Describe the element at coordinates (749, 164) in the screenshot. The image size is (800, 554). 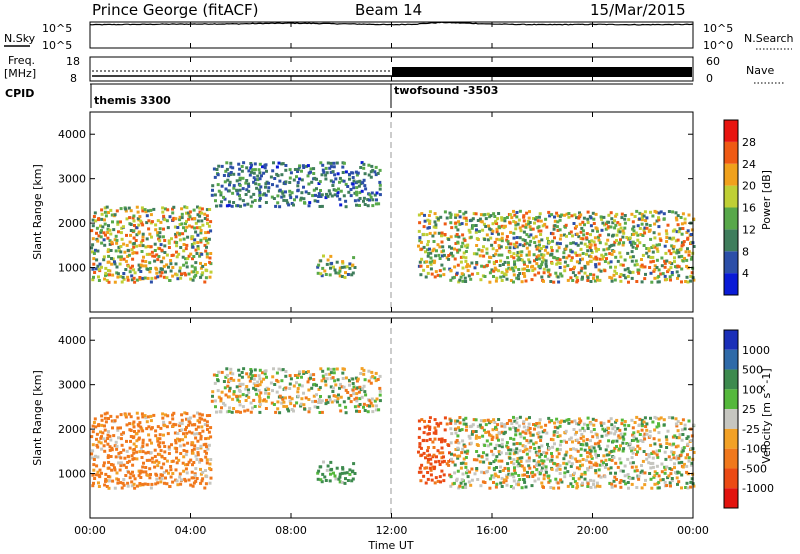
I see `colorbar-tick-label: 24` at that location.